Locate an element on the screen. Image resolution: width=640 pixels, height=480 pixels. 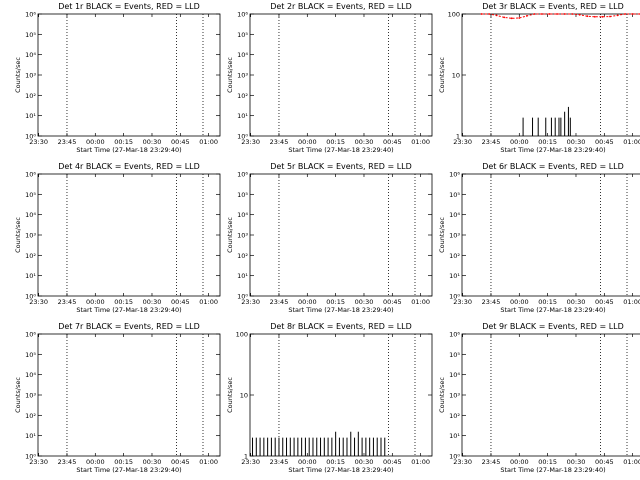
y-tick-label: 100 is located at coordinates (454, 15).